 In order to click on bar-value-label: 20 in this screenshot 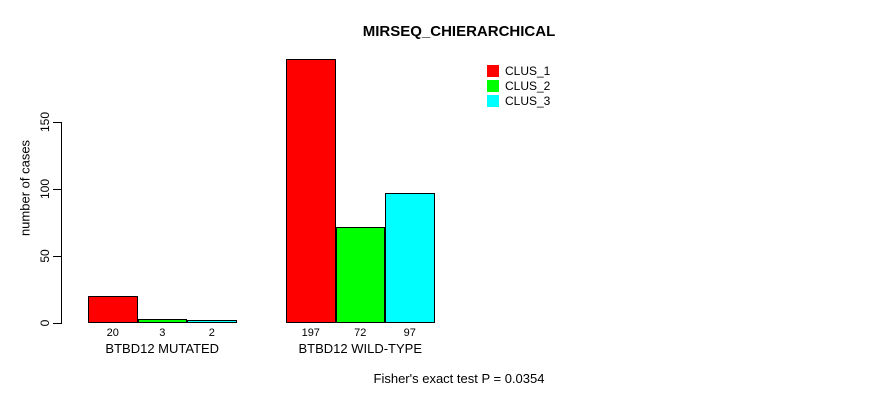, I will do `click(112, 333)`.